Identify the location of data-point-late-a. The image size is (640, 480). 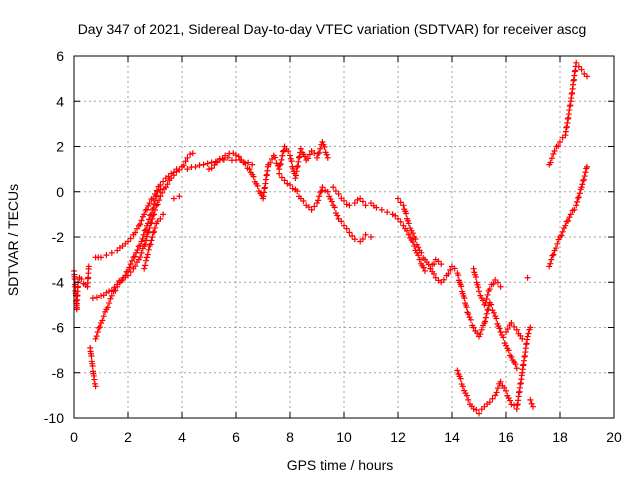
(425, 270).